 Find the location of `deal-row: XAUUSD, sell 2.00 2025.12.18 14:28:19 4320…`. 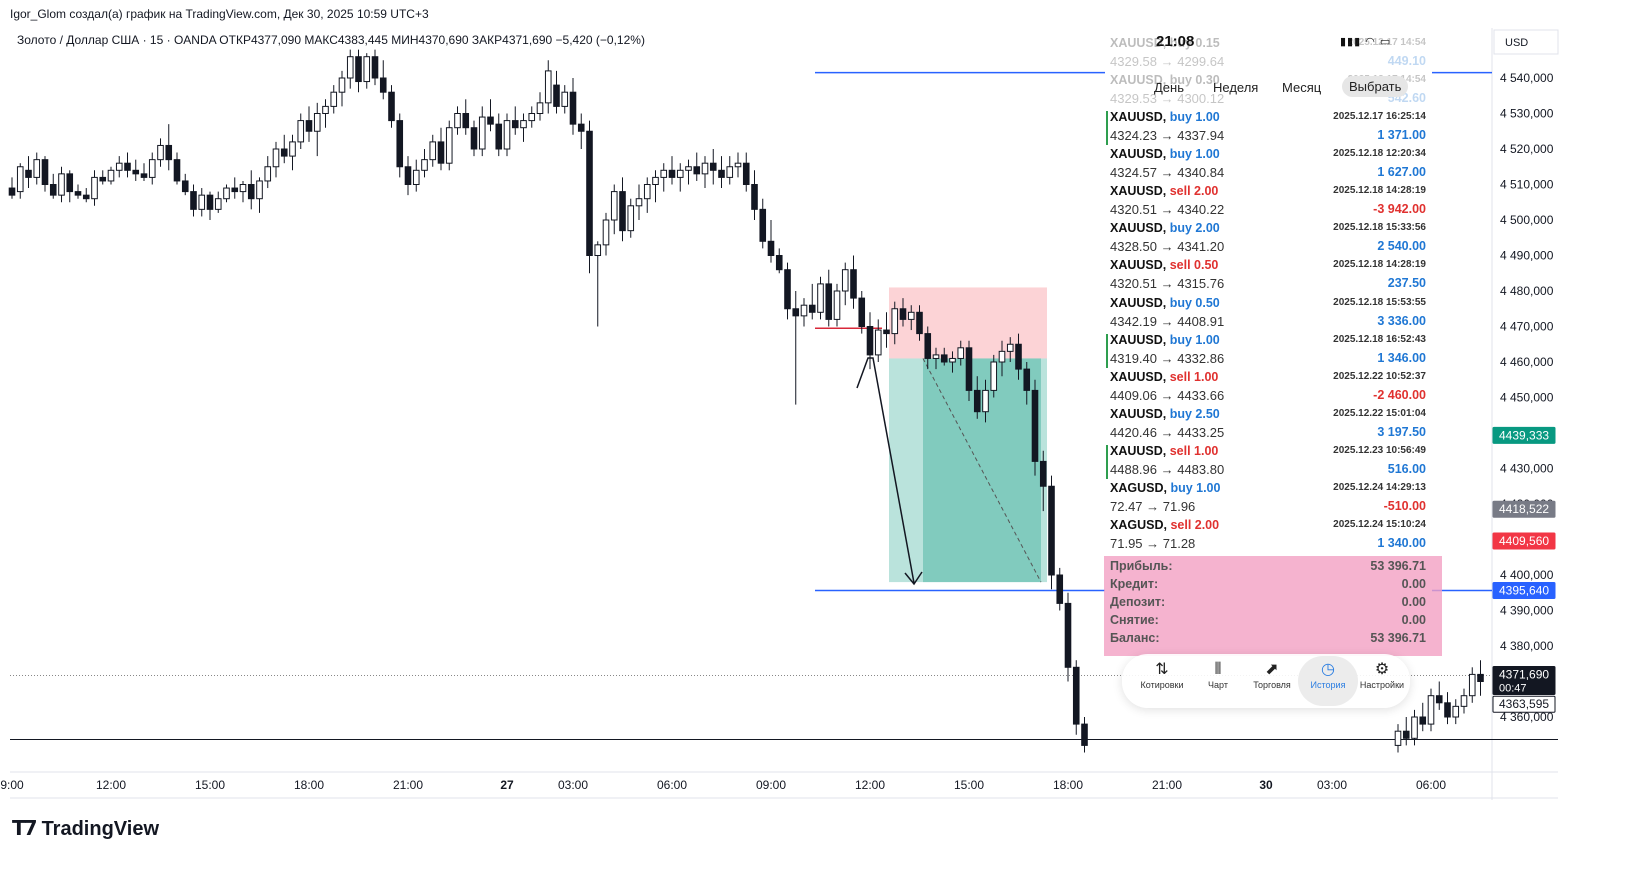

deal-row: XAUUSD, sell 2.00 2025.12.18 14:28:19 4320… is located at coordinates (1268, 202).